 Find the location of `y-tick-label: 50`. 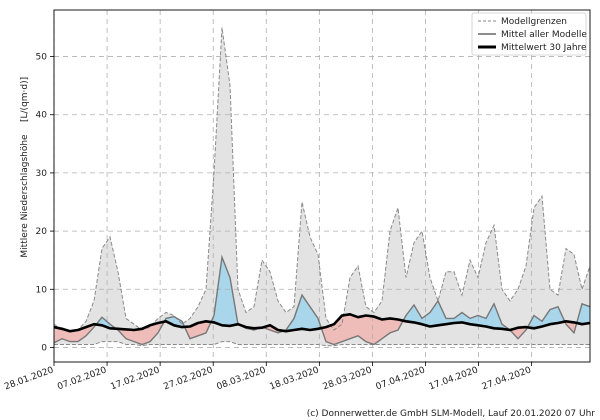

y-tick-label: 50 is located at coordinates (42, 58).